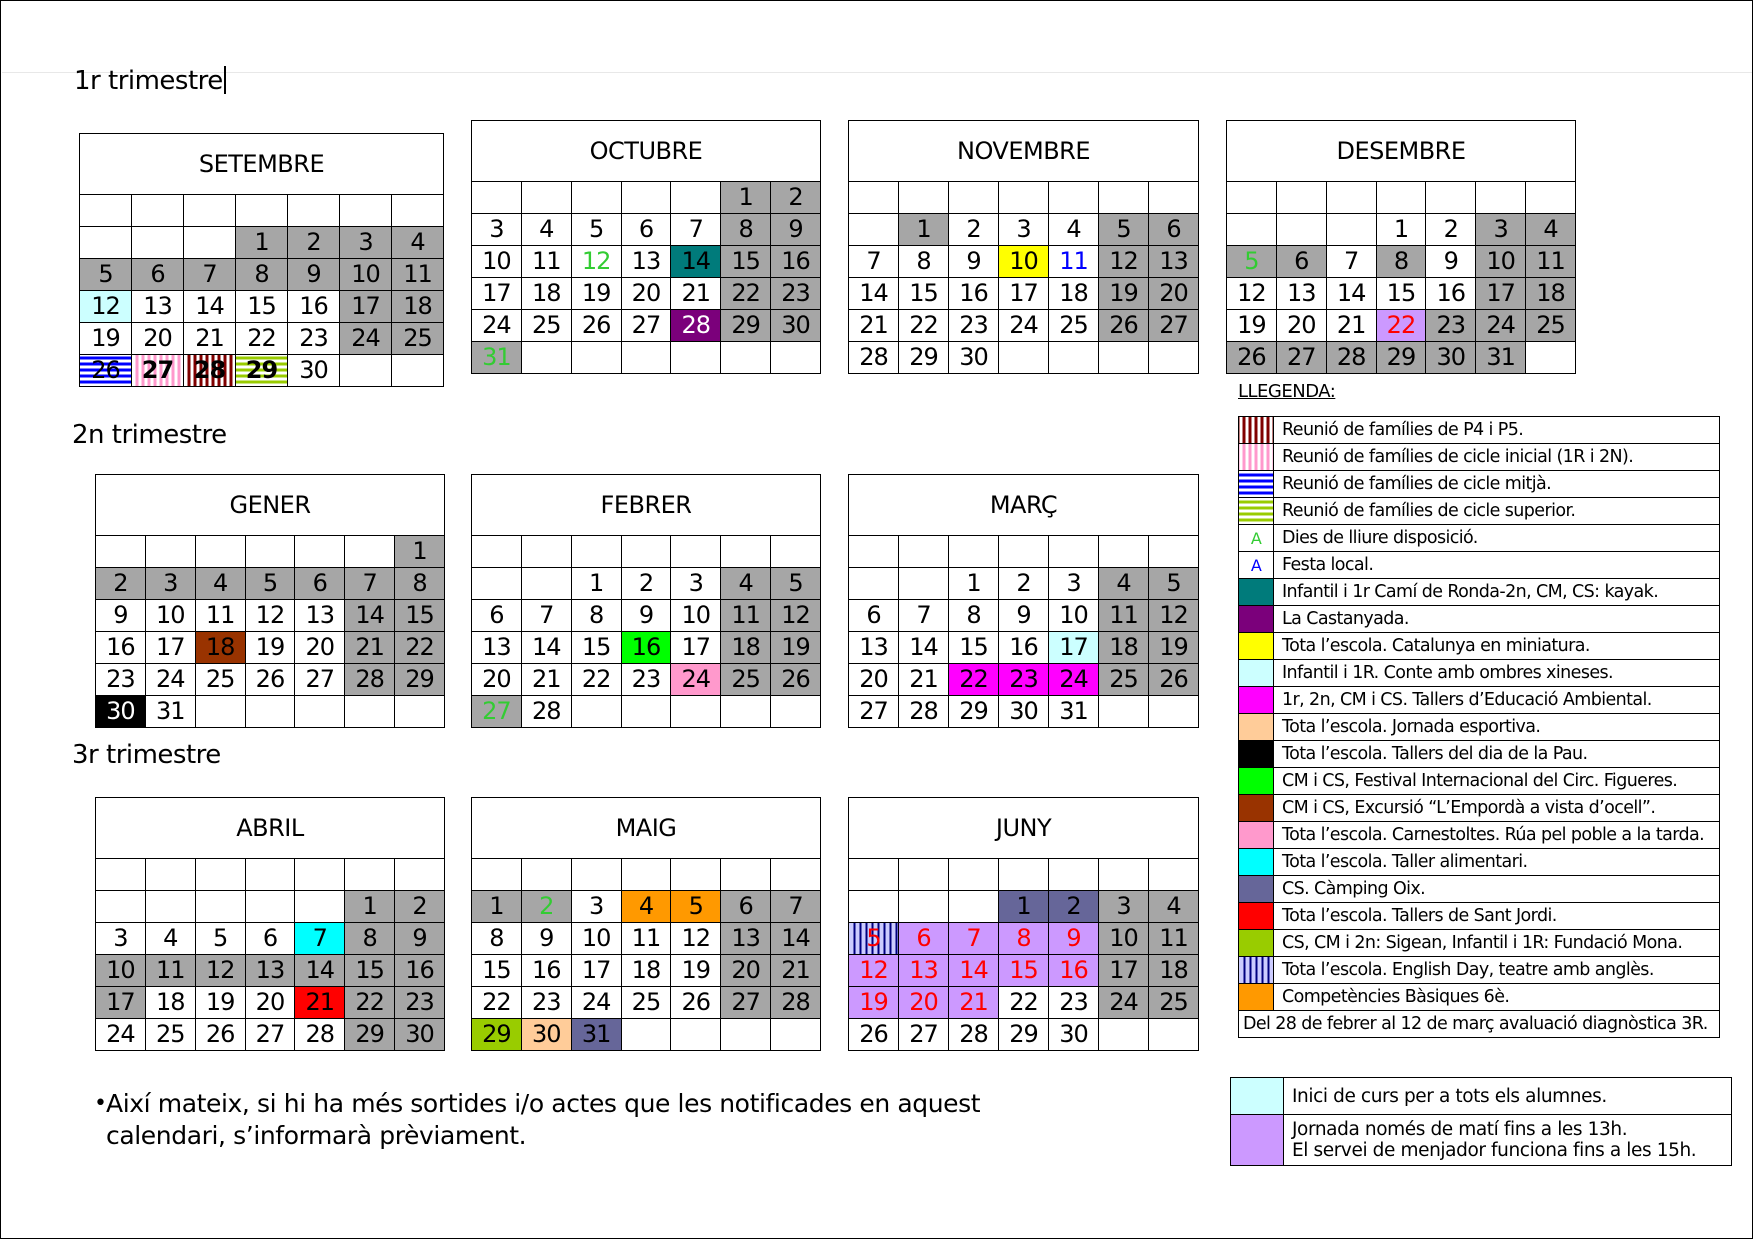 The width and height of the screenshot is (1754, 1240). What do you see at coordinates (1023, 970) in the screenshot?
I see `week-row: 12 13 14 15 16 17 18` at bounding box center [1023, 970].